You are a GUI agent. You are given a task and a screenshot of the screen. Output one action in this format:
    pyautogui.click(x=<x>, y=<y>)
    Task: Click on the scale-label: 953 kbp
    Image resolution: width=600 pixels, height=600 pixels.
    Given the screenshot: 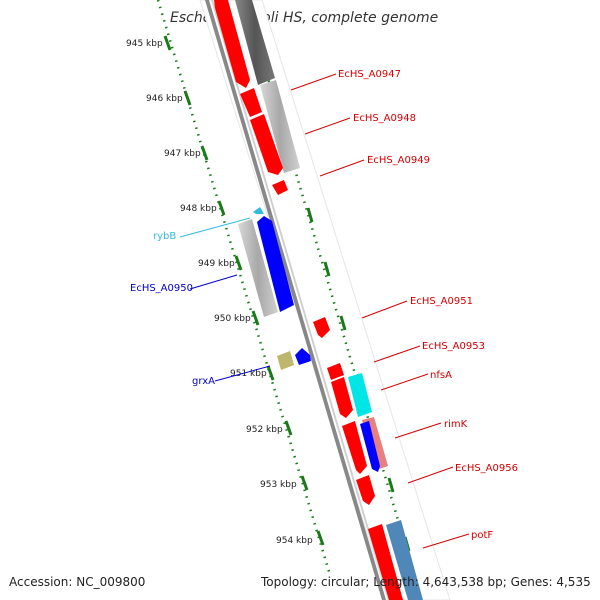 What is the action you would take?
    pyautogui.click(x=278, y=485)
    